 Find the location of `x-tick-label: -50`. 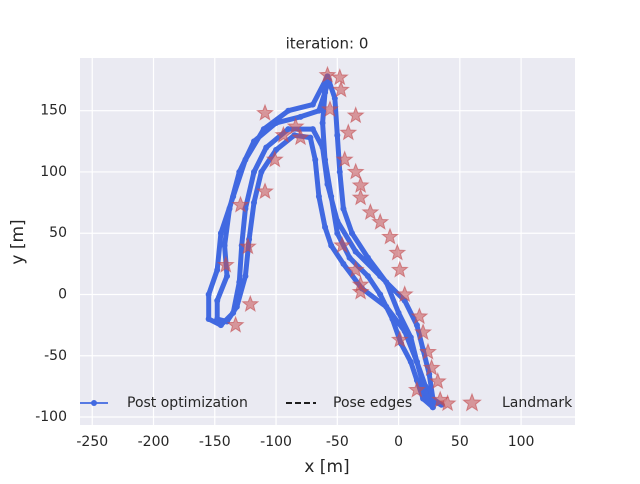

x-tick-label: -50 is located at coordinates (337, 442).